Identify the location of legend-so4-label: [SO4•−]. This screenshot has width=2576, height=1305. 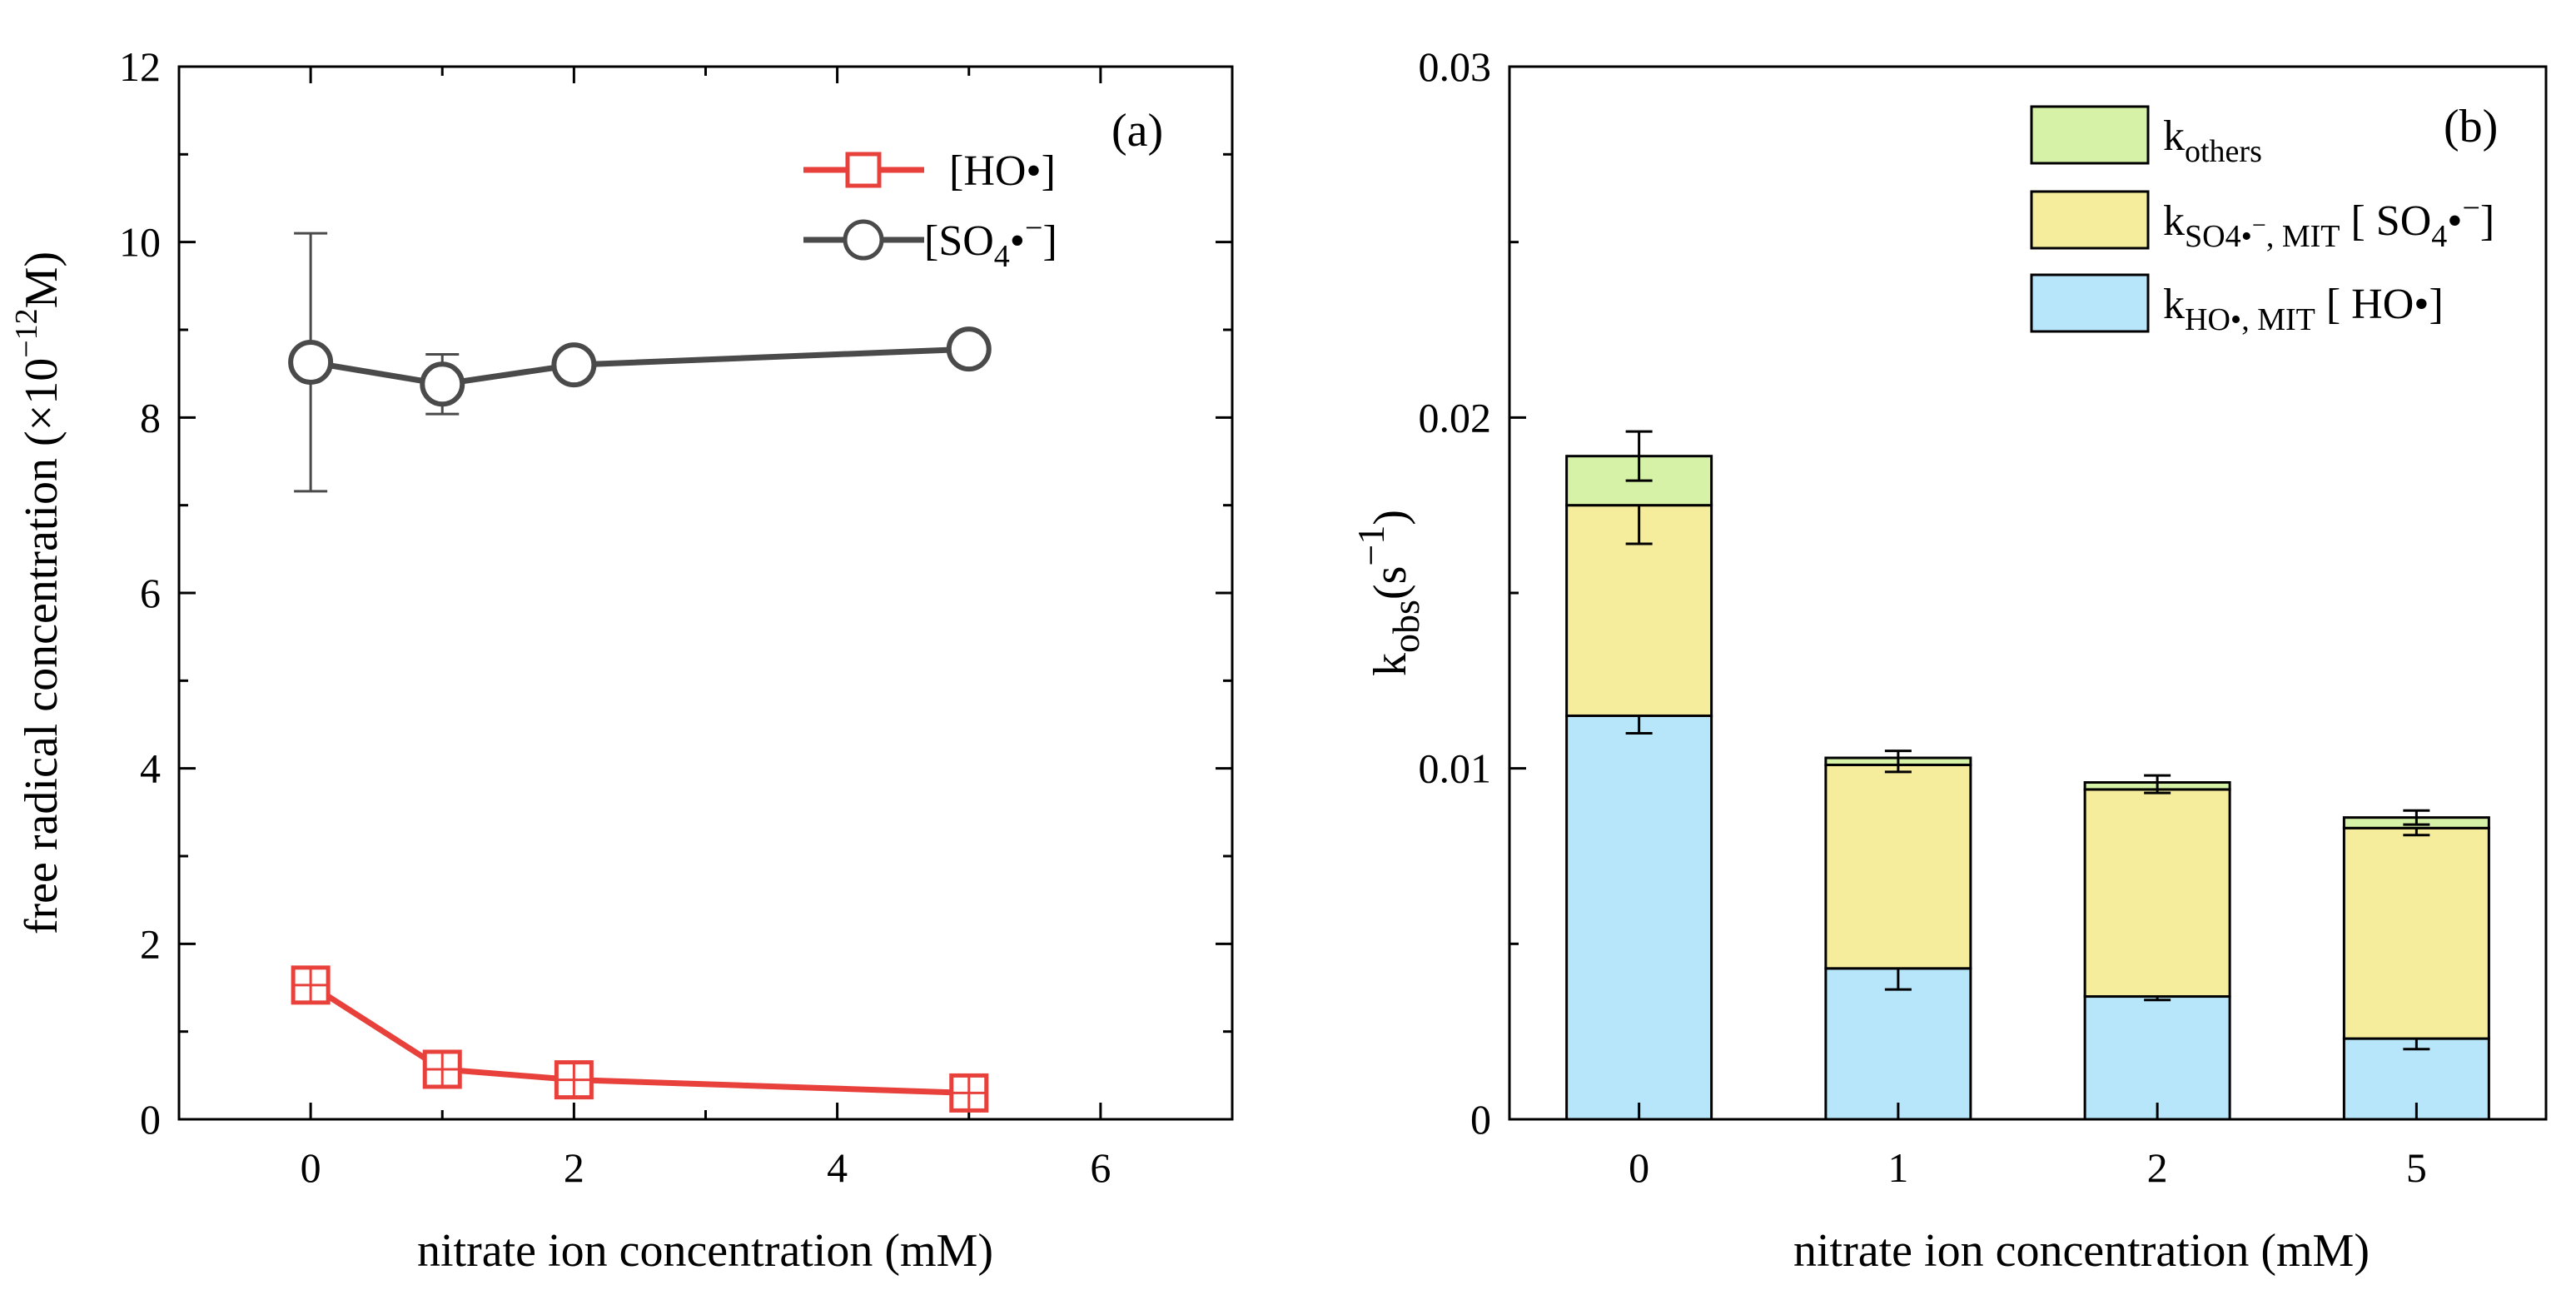
(990, 242).